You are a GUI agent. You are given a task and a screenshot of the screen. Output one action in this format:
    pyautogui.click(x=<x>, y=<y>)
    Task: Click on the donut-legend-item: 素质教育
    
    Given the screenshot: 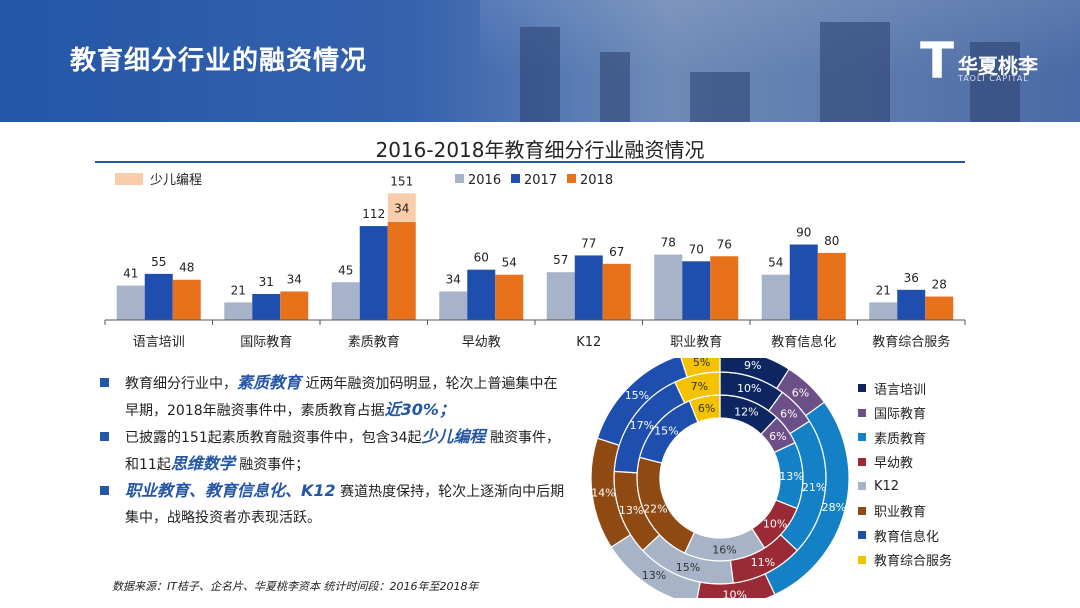 What is the action you would take?
    pyautogui.click(x=905, y=437)
    